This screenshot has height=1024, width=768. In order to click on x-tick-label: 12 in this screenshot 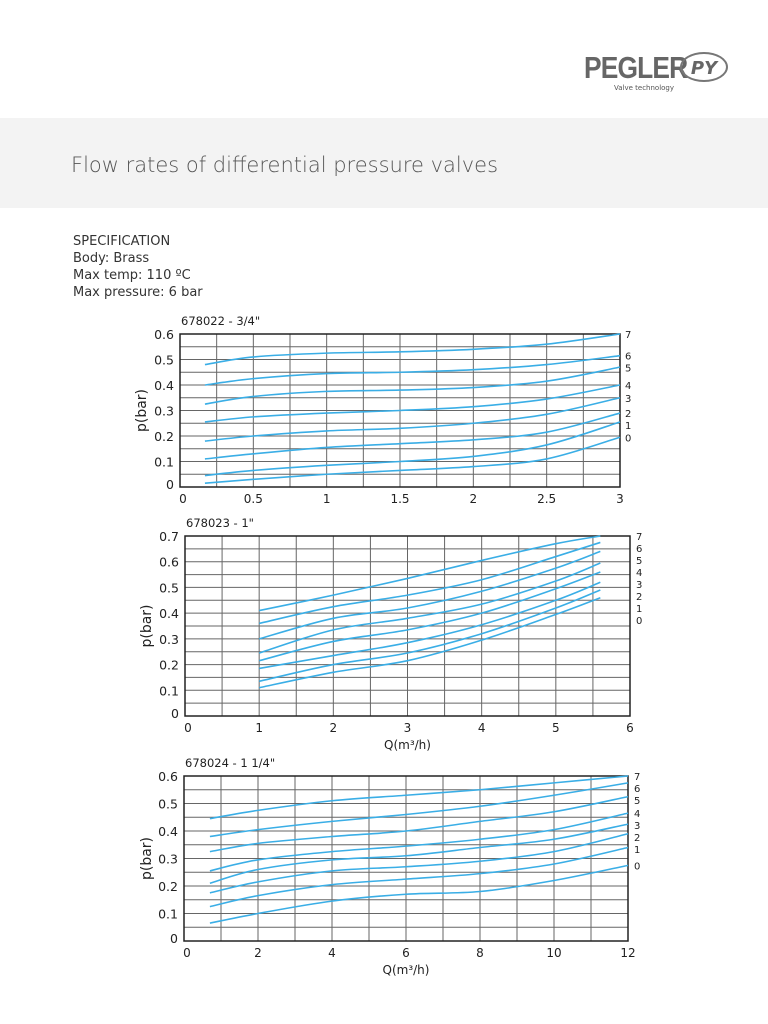, I will do `click(627, 953)`.